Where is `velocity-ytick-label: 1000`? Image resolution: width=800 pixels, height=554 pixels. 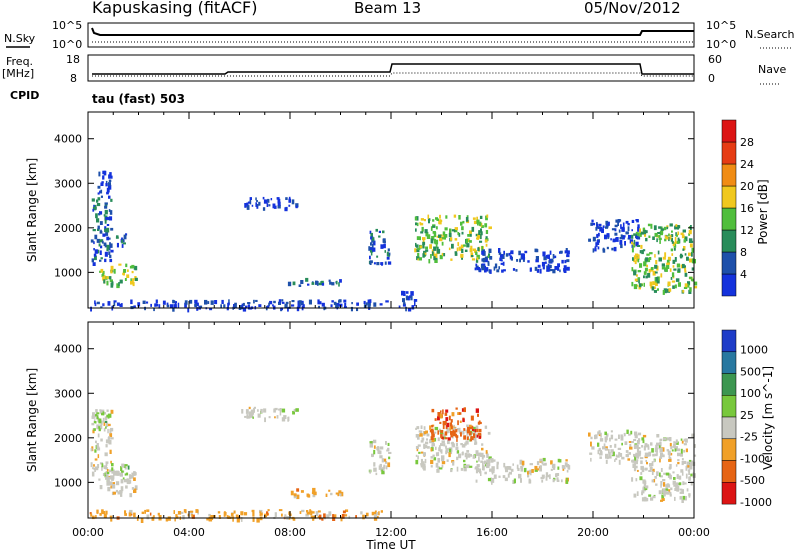 velocity-ytick-label: 1000 is located at coordinates (68, 482).